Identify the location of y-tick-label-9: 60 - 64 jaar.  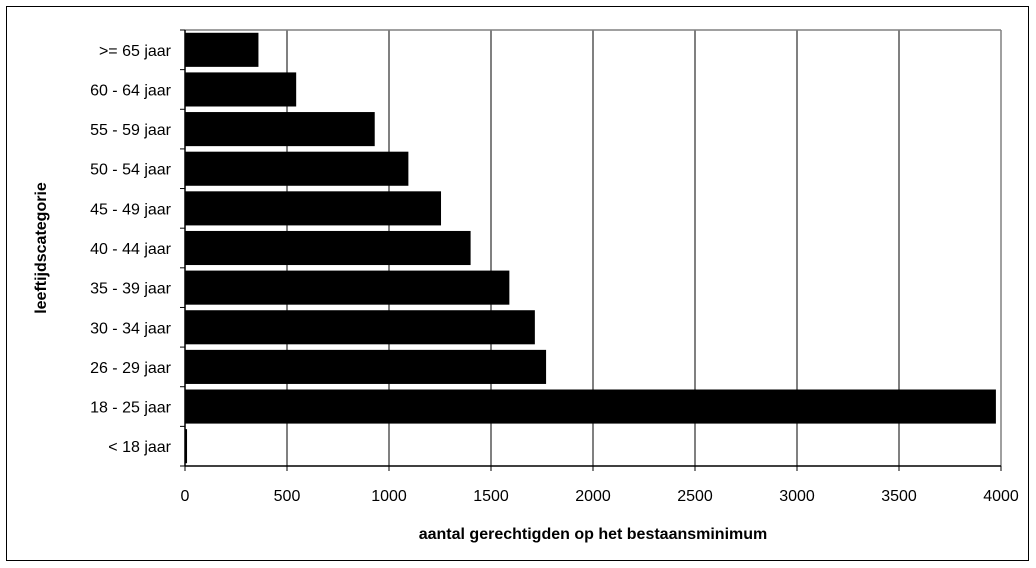
(131, 90).